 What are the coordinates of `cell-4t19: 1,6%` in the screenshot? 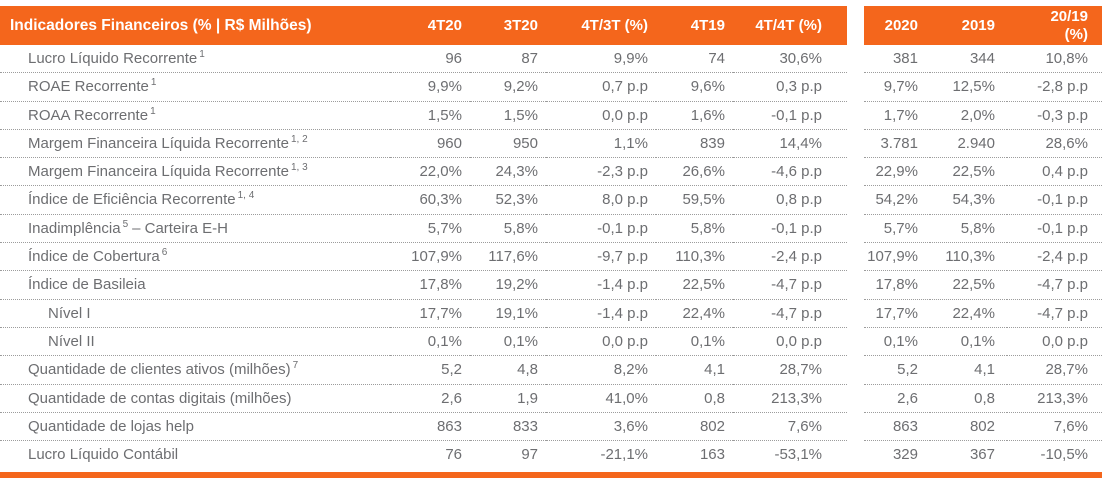 It's located at (694, 116).